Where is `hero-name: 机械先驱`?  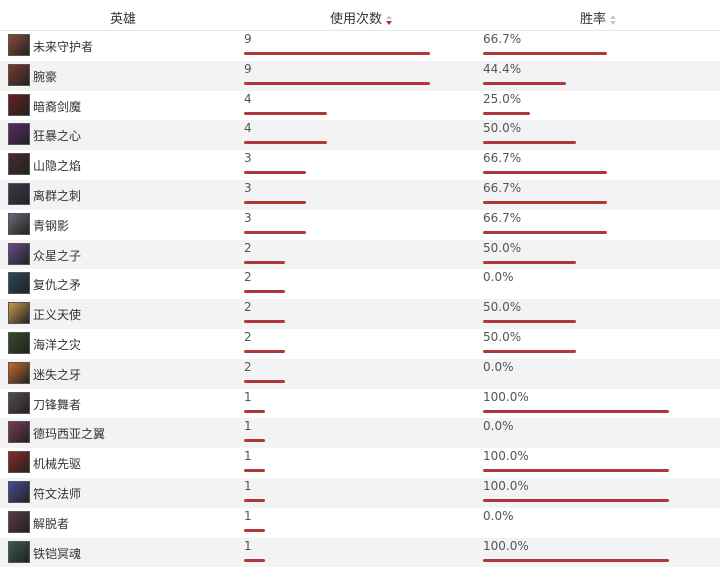
hero-name: 机械先驱 is located at coordinates (57, 464).